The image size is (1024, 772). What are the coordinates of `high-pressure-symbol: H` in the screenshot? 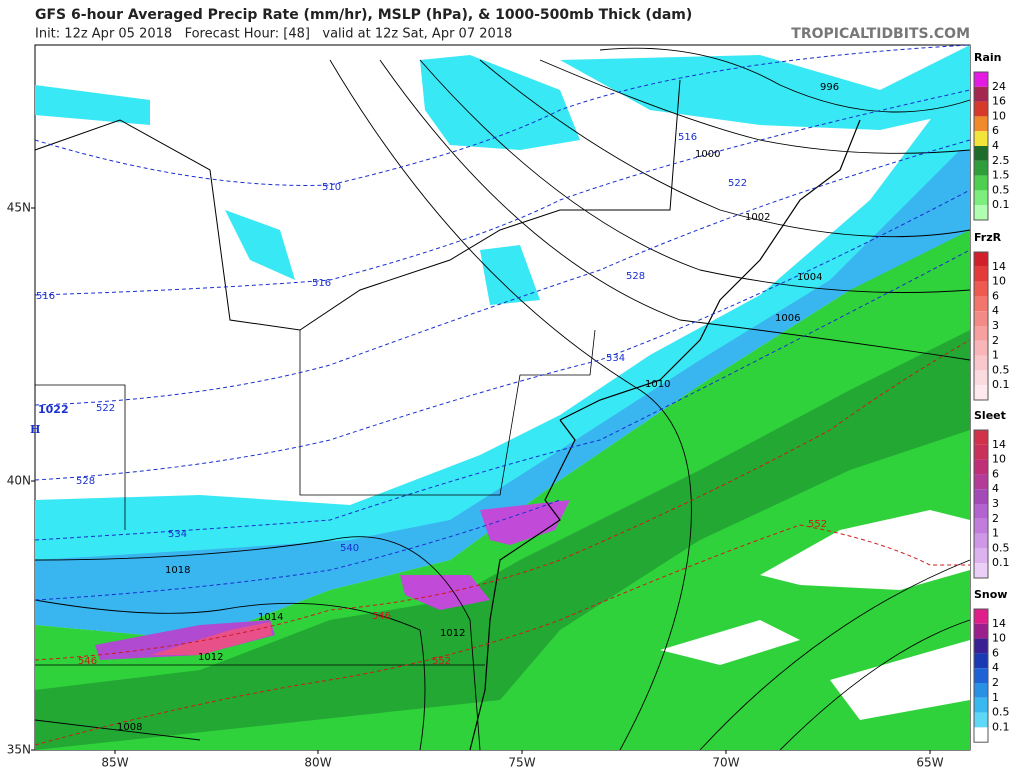 It's located at (35, 429).